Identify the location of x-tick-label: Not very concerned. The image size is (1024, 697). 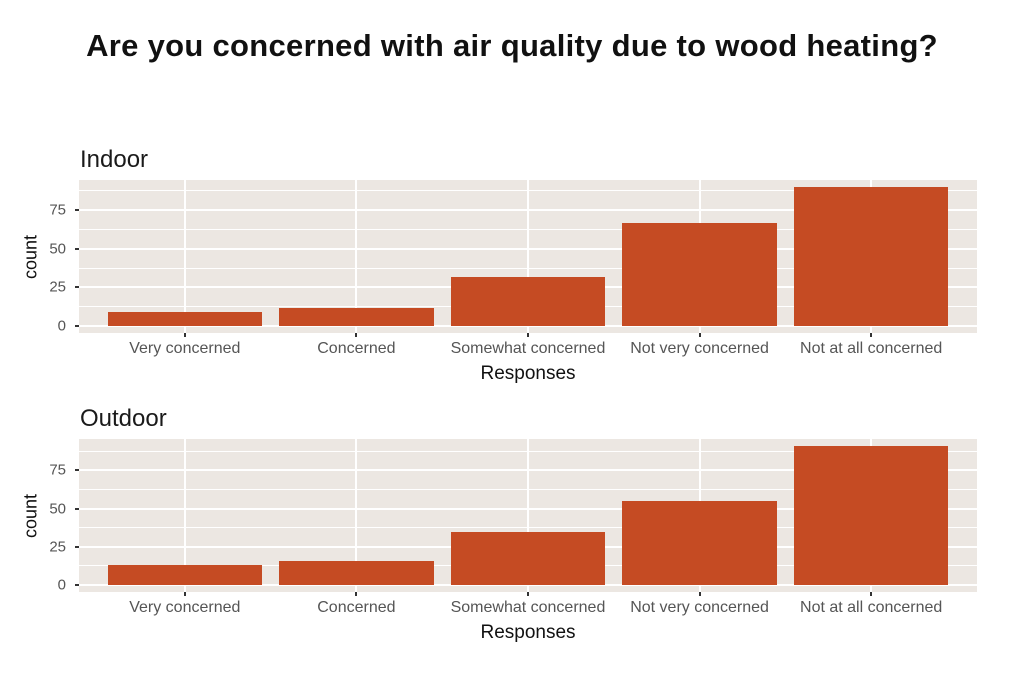
(699, 348).